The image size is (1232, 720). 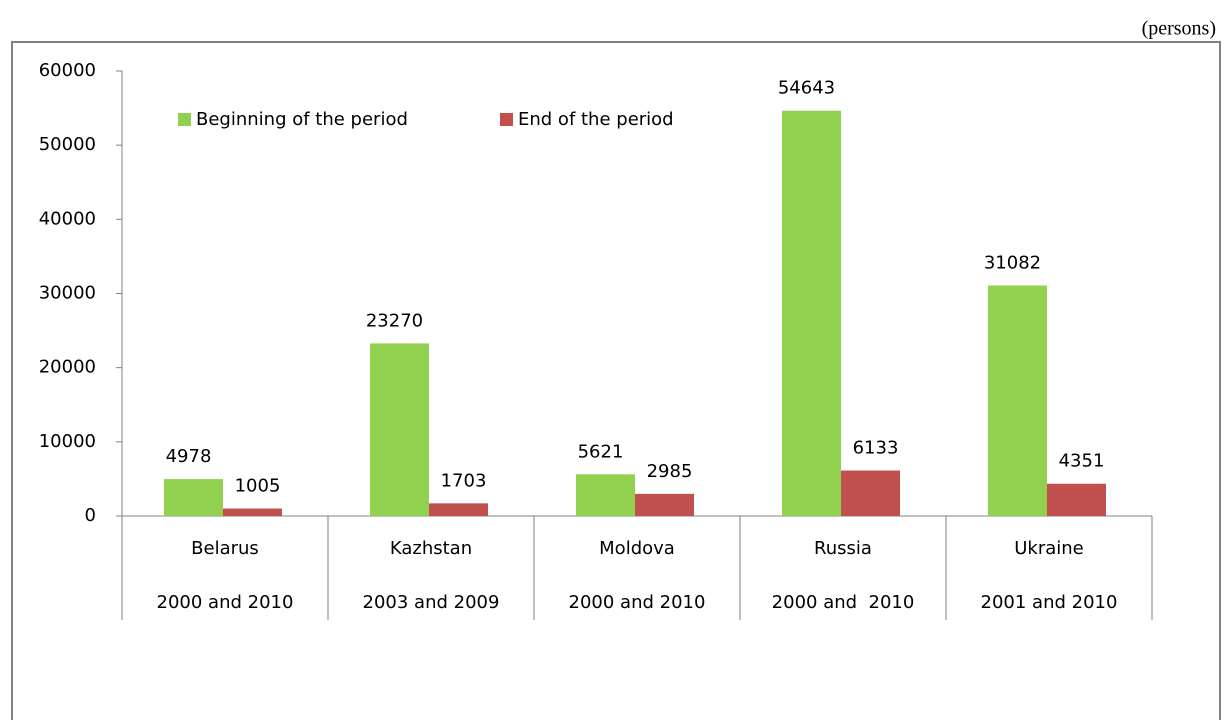 I want to click on x-tick-label: Belarus, so click(x=225, y=548).